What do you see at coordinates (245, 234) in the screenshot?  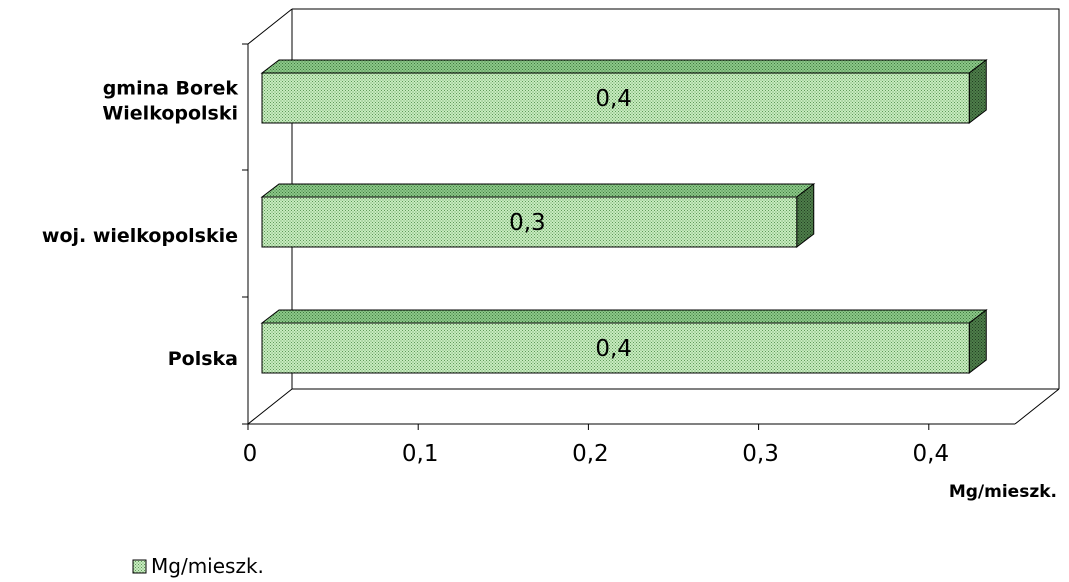 I see `category-axis-ticks` at bounding box center [245, 234].